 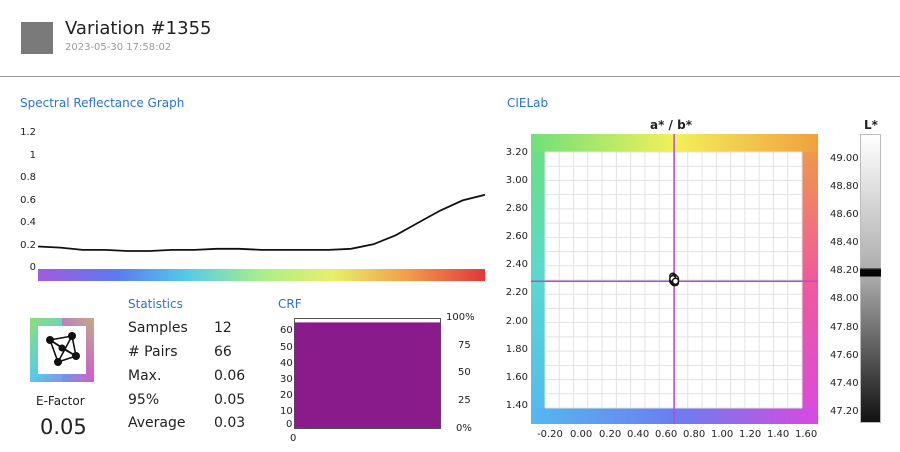 What do you see at coordinates (844, 214) in the screenshot?
I see `l-tick: 48.60` at bounding box center [844, 214].